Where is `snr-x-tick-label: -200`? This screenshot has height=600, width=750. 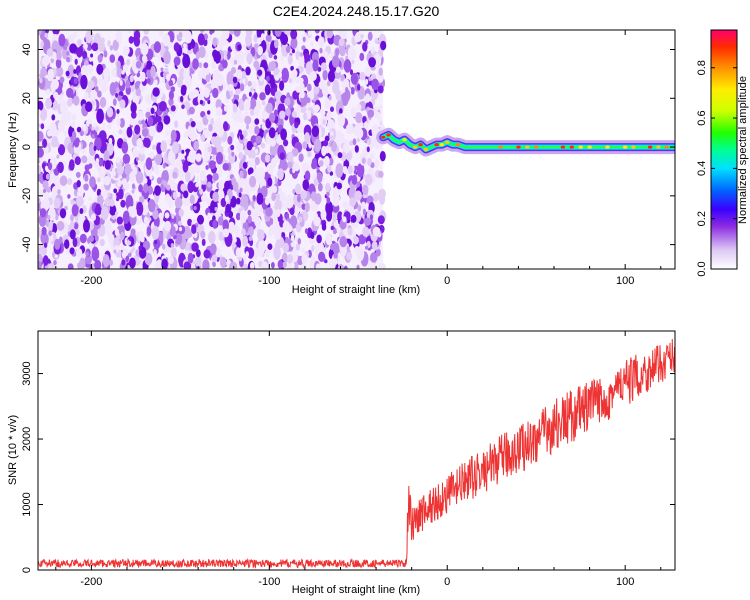
snr-x-tick-label: -200 is located at coordinates (91, 582).